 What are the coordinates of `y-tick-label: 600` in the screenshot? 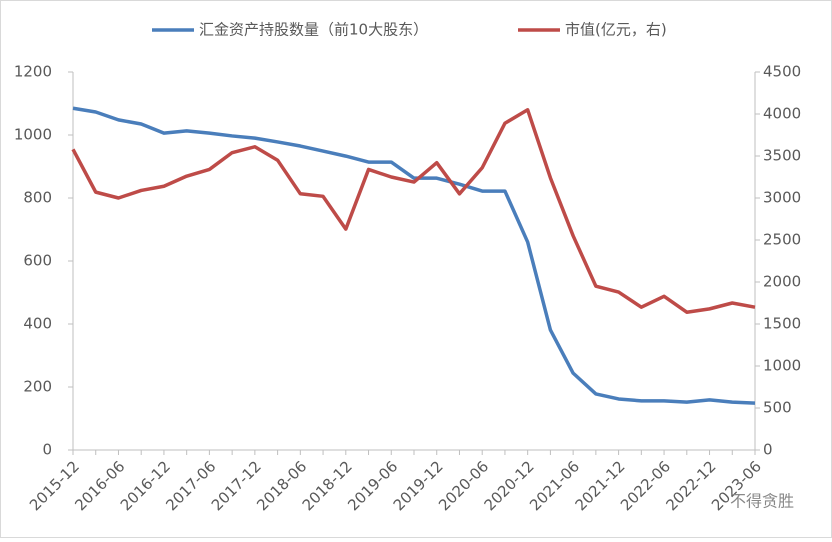 It's located at (37, 261).